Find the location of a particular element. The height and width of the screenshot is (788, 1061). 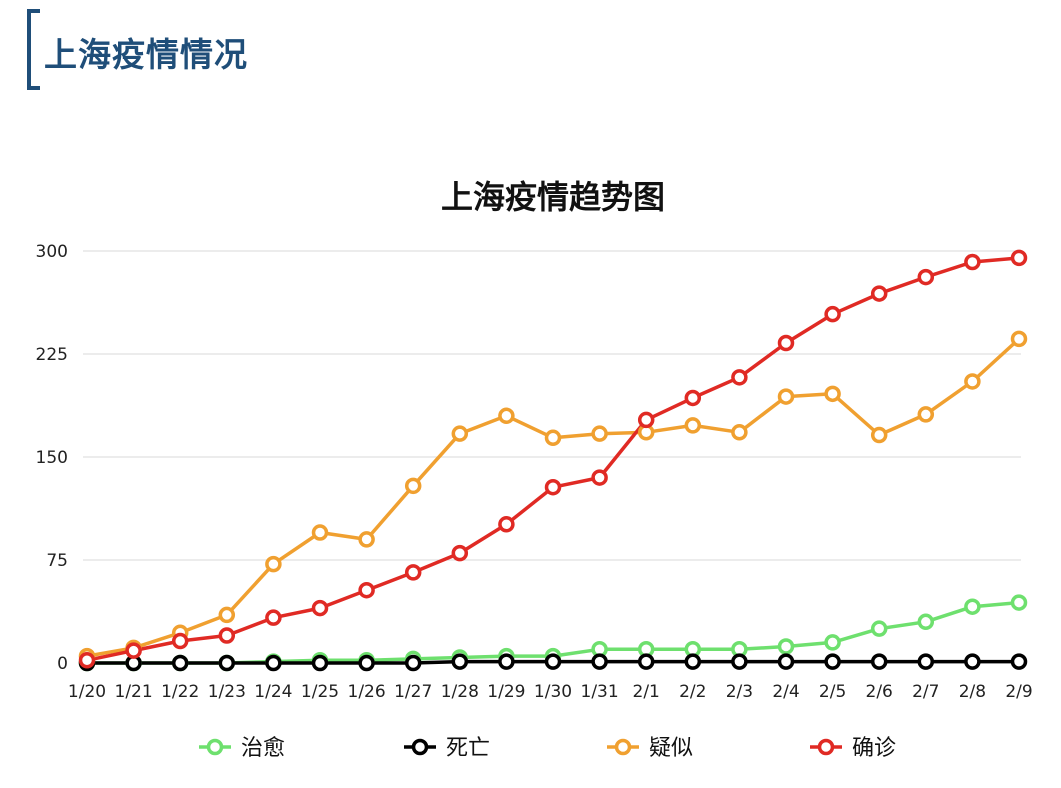

y-tick-label: 75 is located at coordinates (57, 561).